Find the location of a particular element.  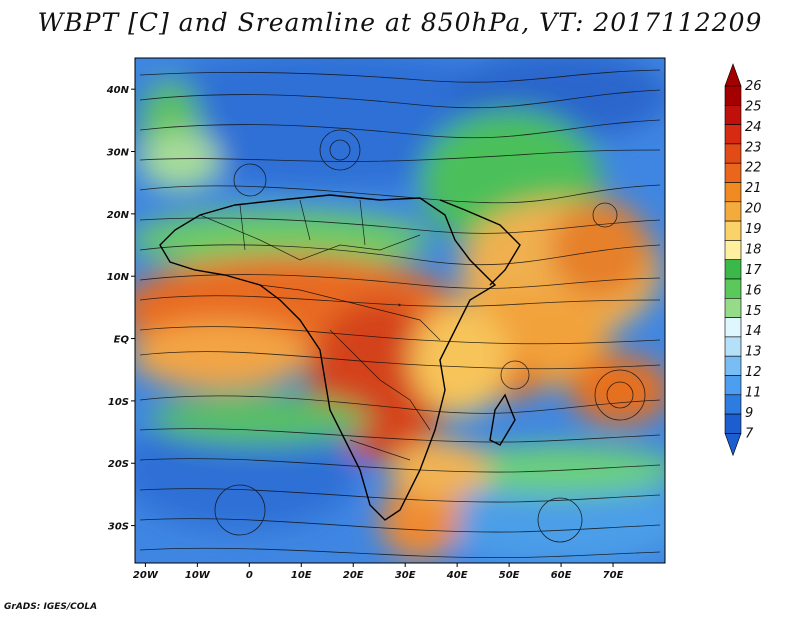

colorbar-label: 12 is located at coordinates (753, 372).